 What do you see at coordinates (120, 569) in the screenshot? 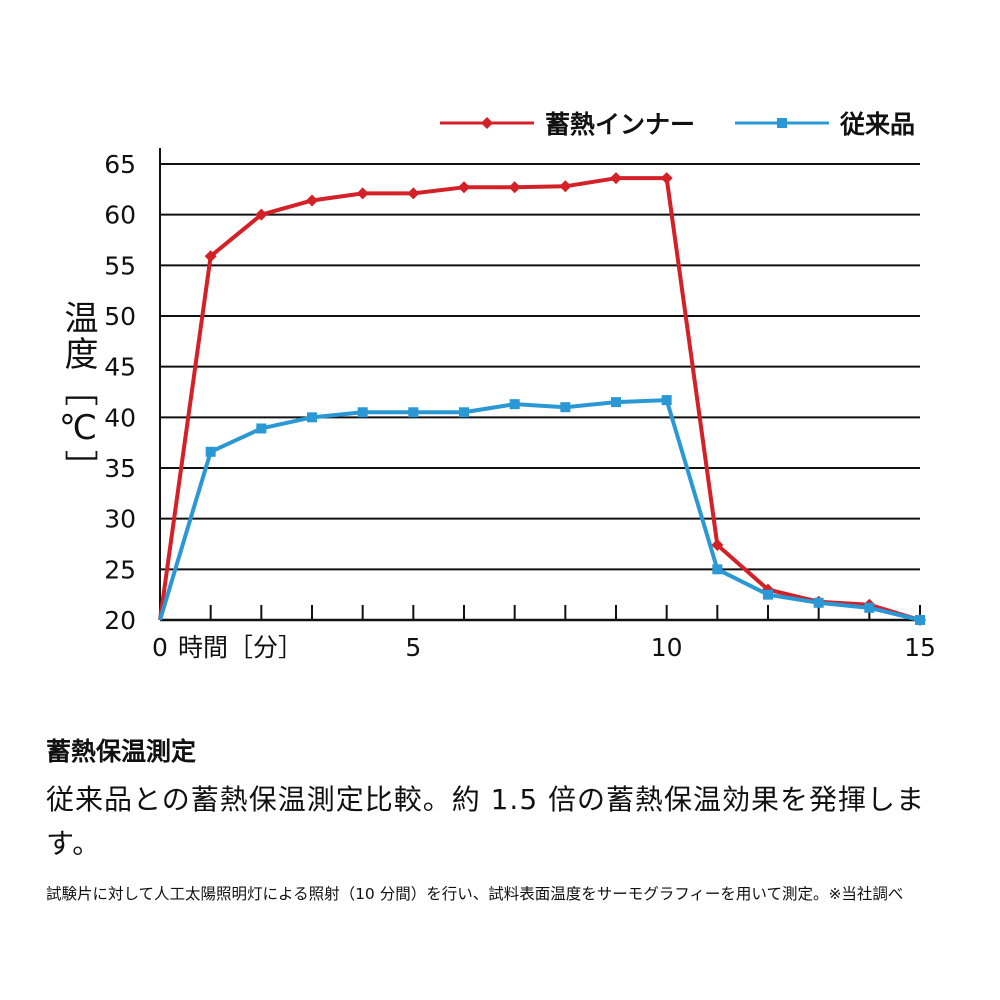
I see `y-tick-label: 25` at bounding box center [120, 569].